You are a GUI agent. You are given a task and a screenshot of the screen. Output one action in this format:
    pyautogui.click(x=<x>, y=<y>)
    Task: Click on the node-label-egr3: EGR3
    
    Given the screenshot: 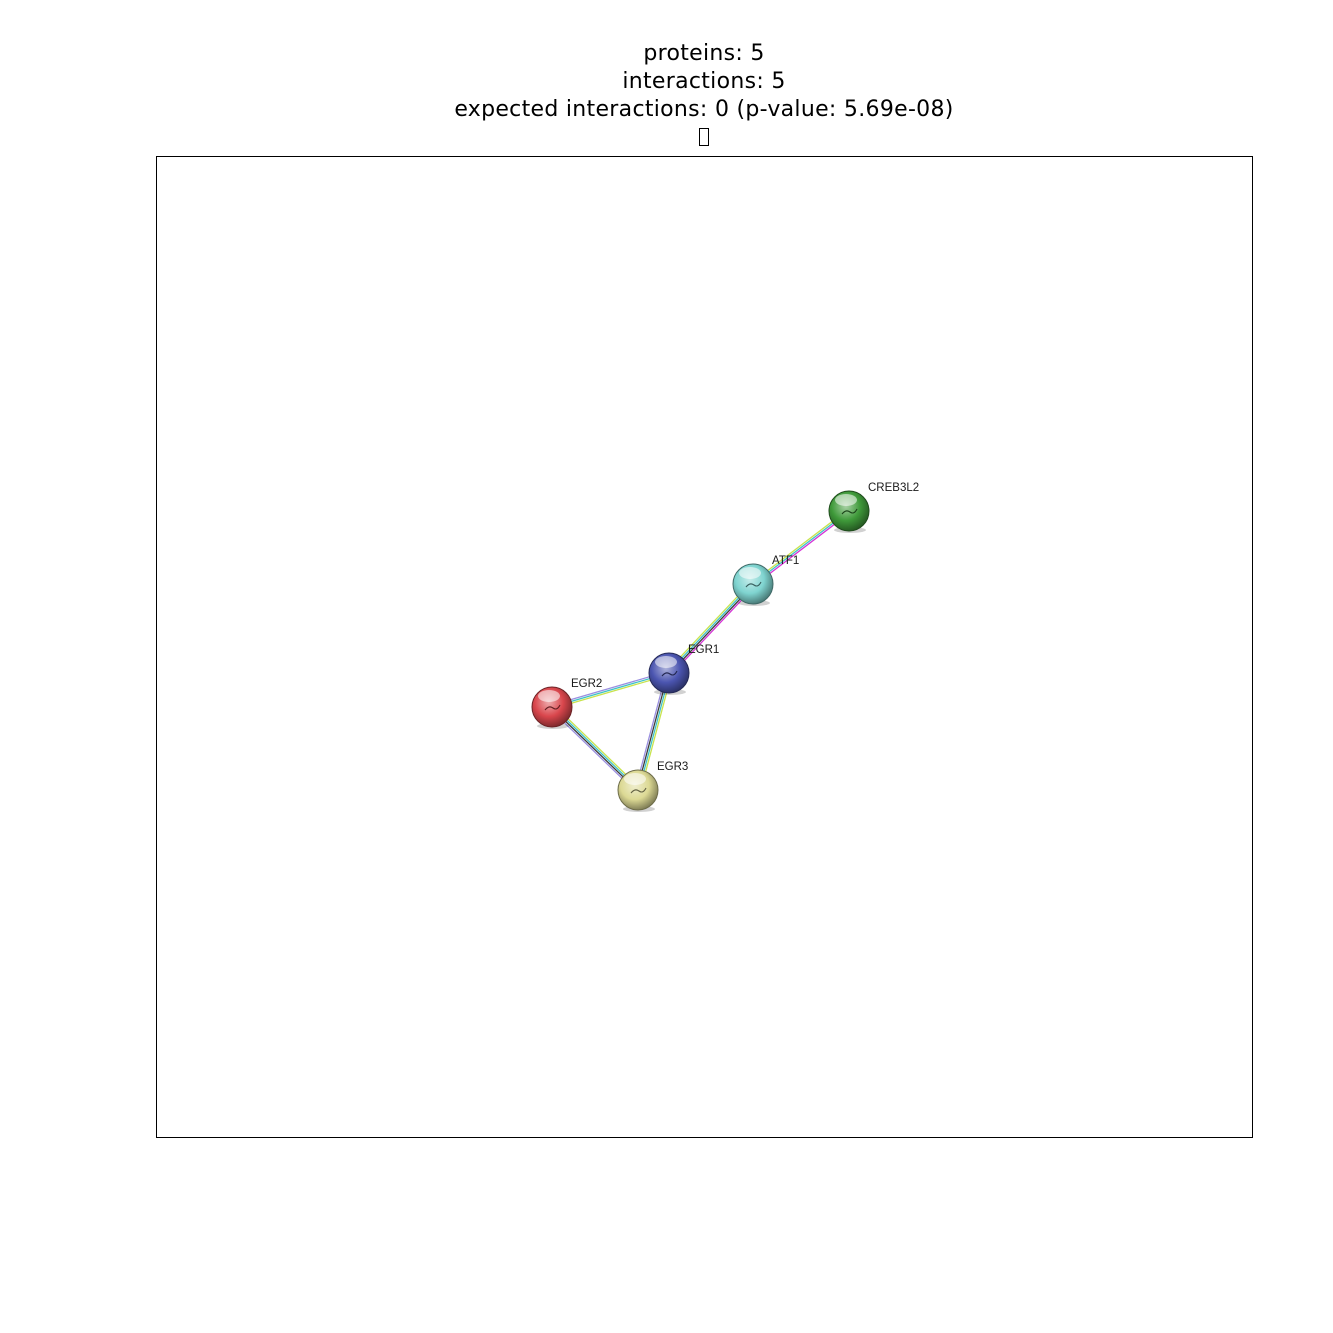 What is the action you would take?
    pyautogui.click(x=672, y=767)
    